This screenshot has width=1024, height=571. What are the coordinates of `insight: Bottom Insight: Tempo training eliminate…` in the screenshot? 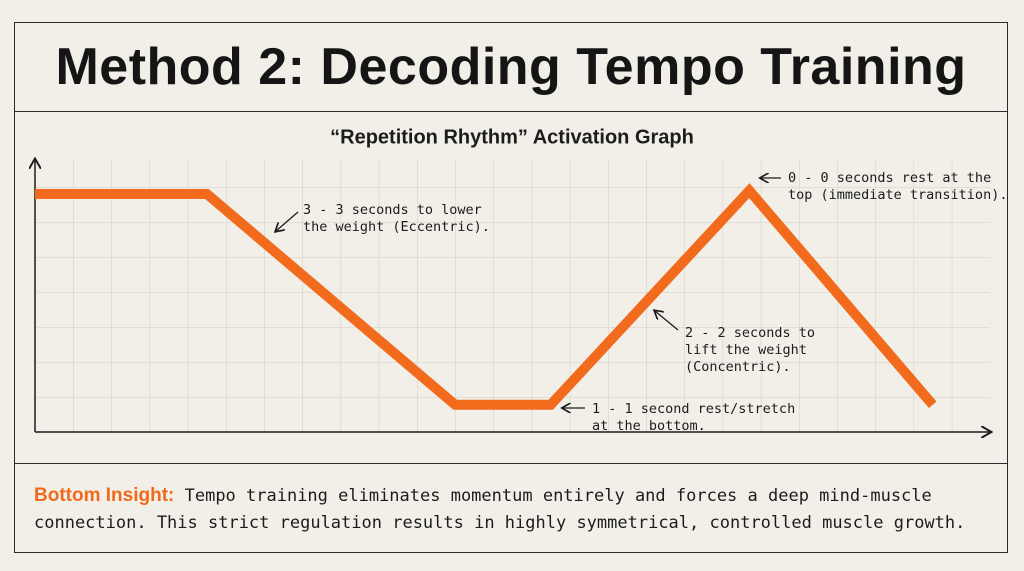 It's located at (509, 509).